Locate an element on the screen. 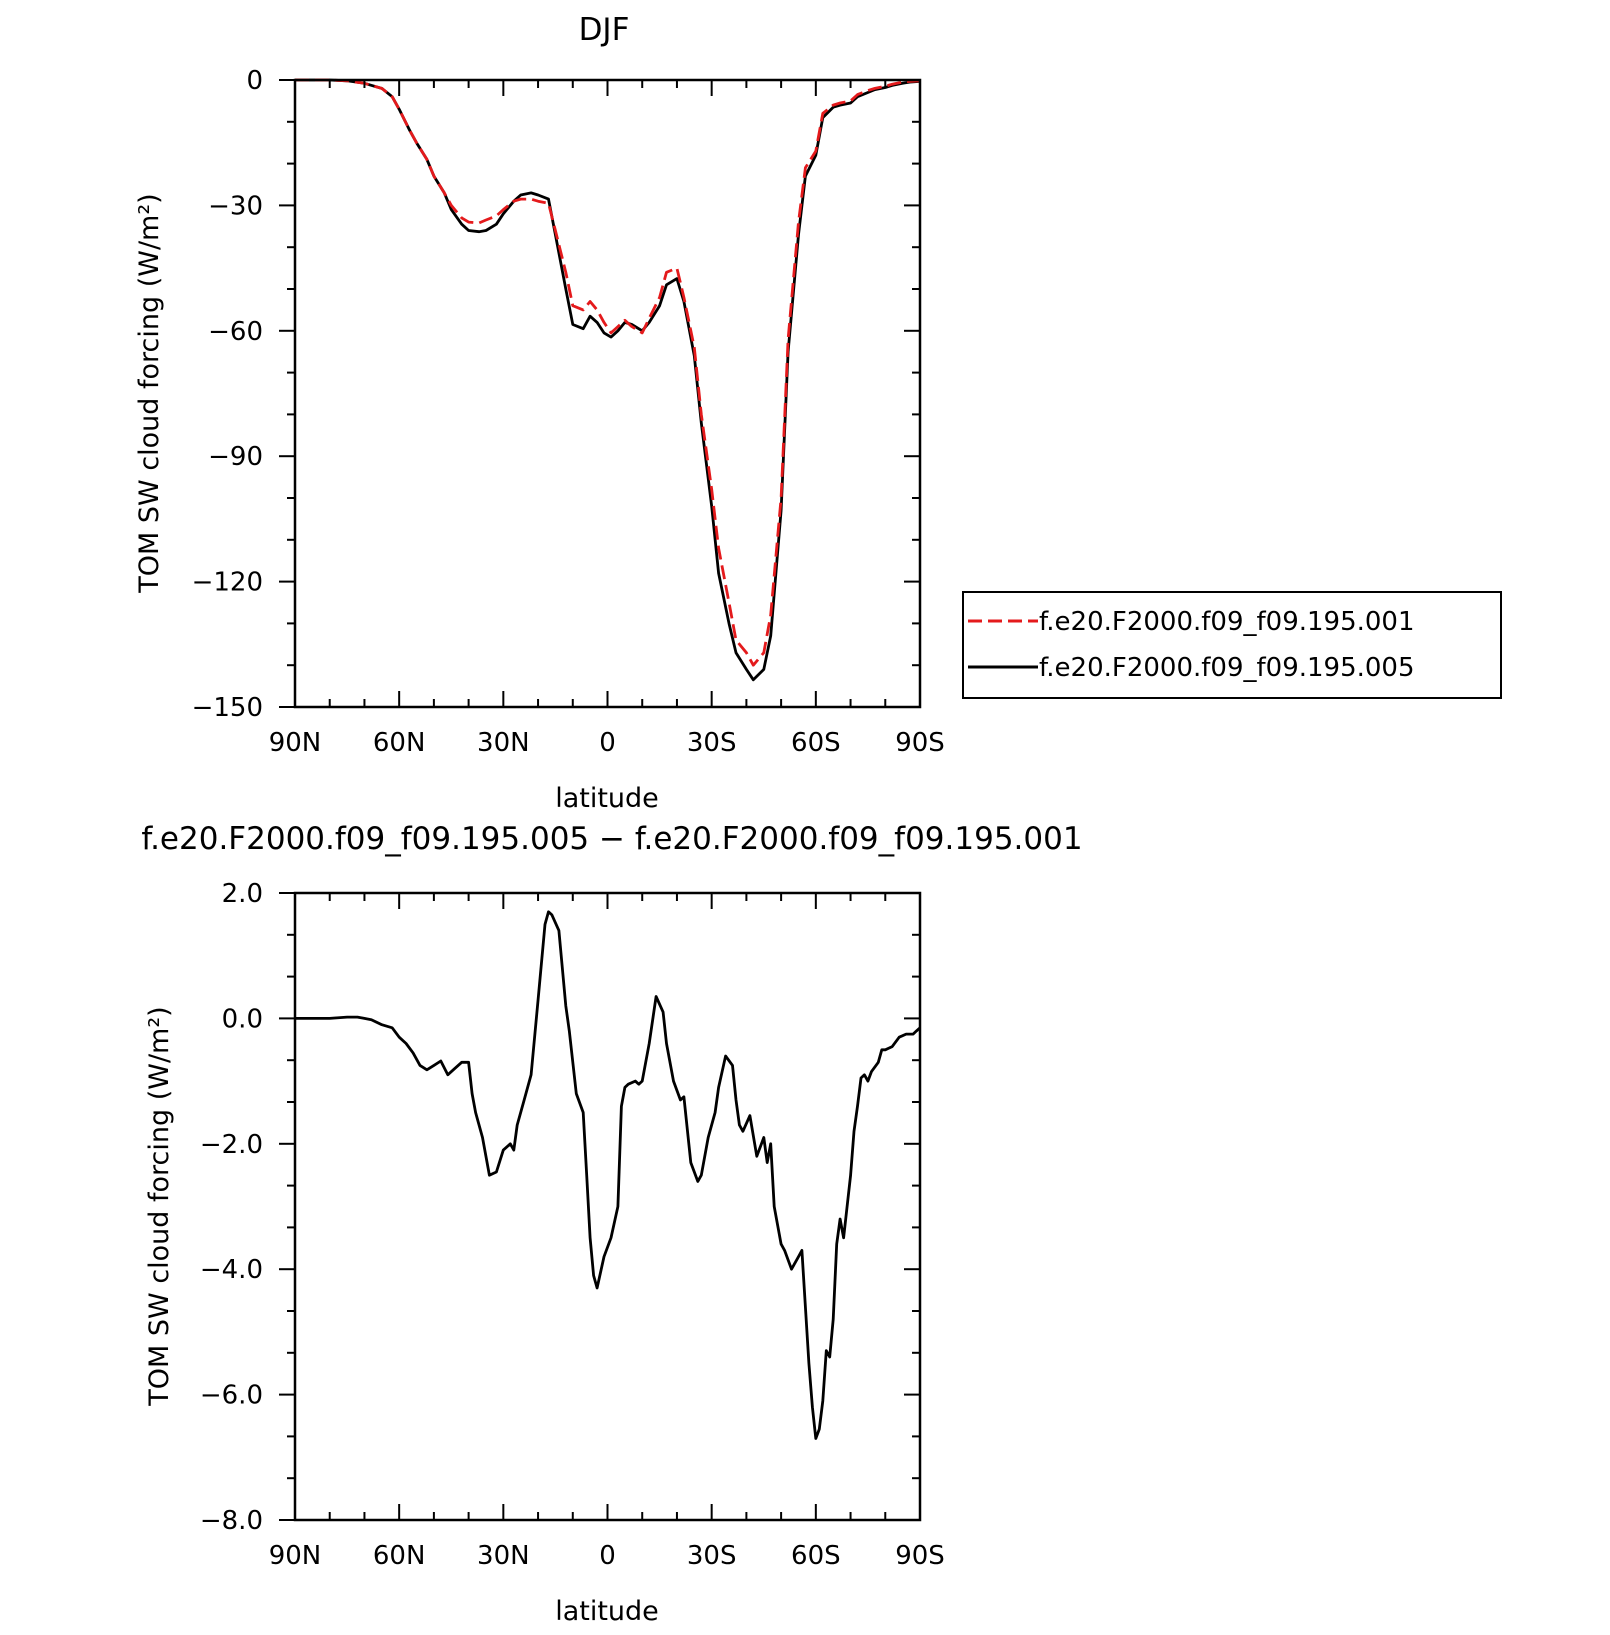 This screenshot has width=1610, height=1635. bottom-series-lines is located at coordinates (608, 1175).